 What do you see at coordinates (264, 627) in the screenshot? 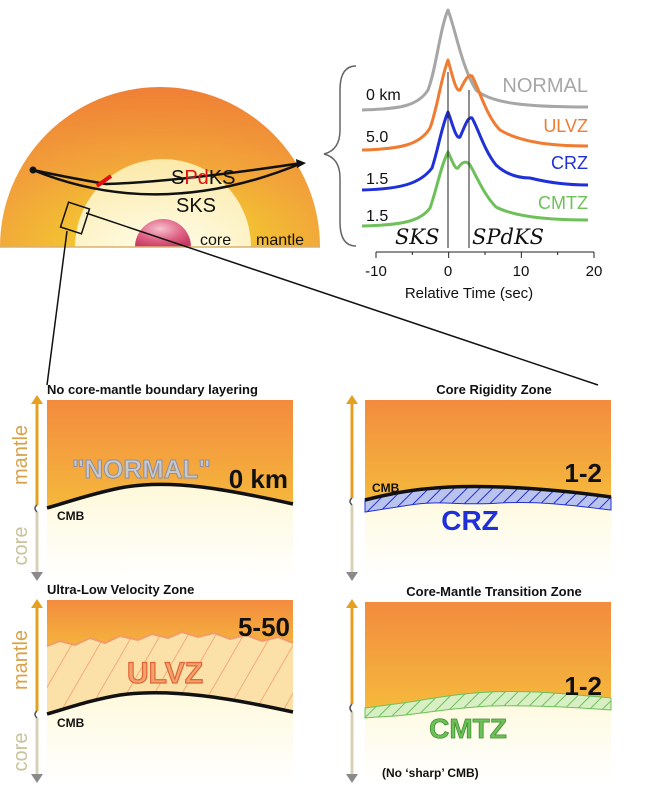
I see `thickness-label: 5-50` at bounding box center [264, 627].